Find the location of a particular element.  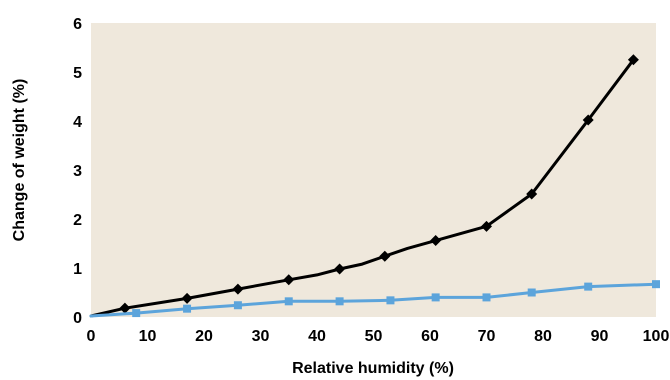

x-tick-label: 30 is located at coordinates (261, 336).